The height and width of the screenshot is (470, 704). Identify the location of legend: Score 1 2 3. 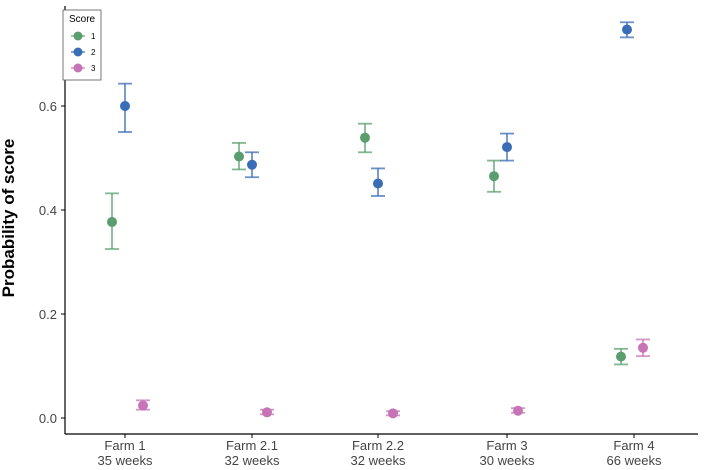
(82, 45).